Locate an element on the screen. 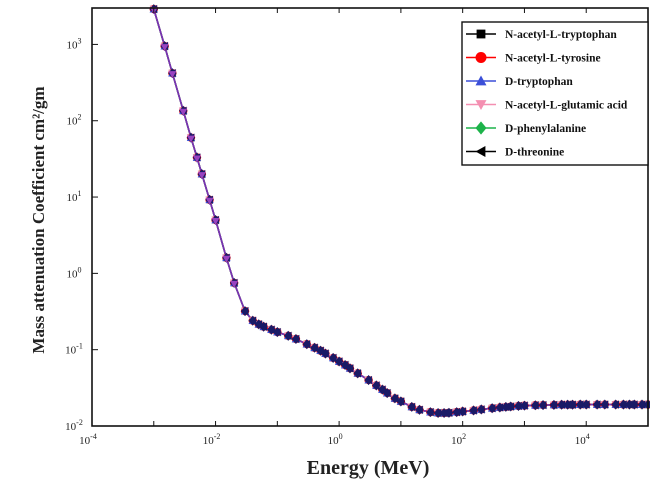 This screenshot has width=650, height=484. legend-label: N-acetyl-L-glutamic acid is located at coordinates (566, 106).